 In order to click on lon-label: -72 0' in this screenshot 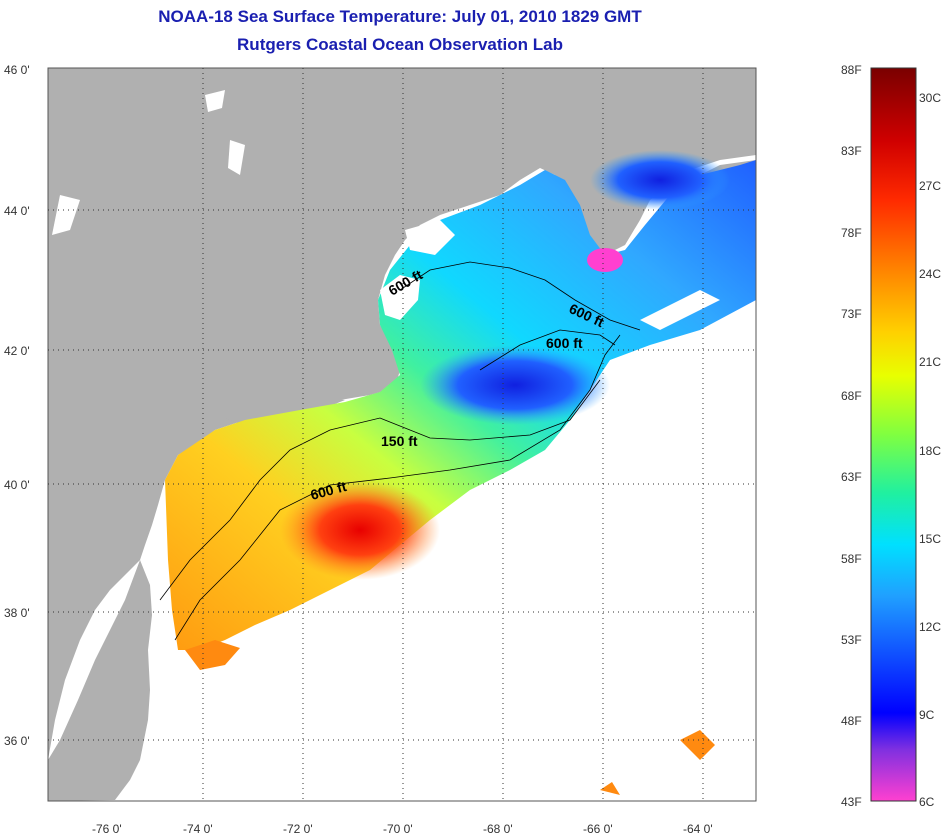, I will do `click(298, 829)`.